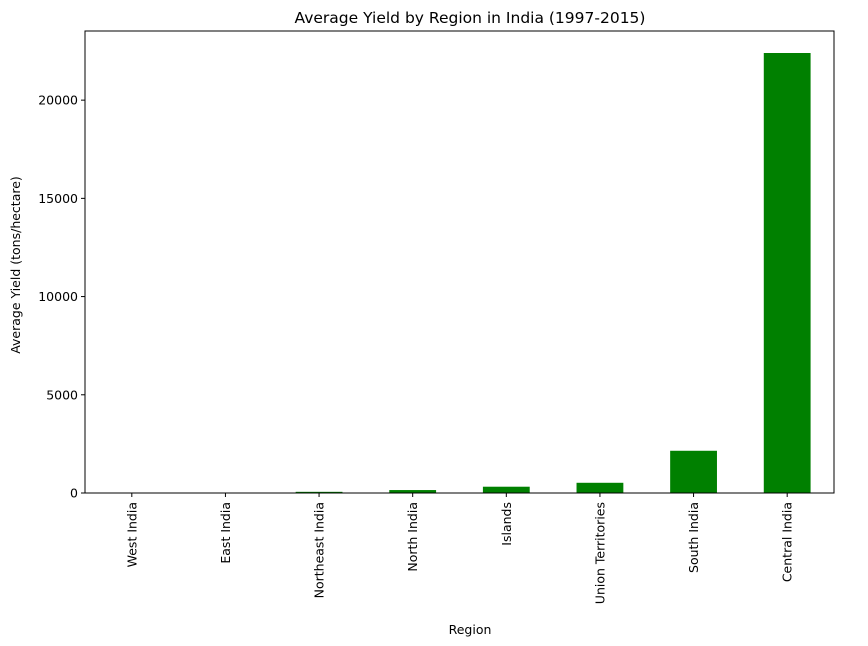 This screenshot has height=646, width=868. I want to click on y-axis-label: Average Yield (tons/hectare), so click(15, 265).